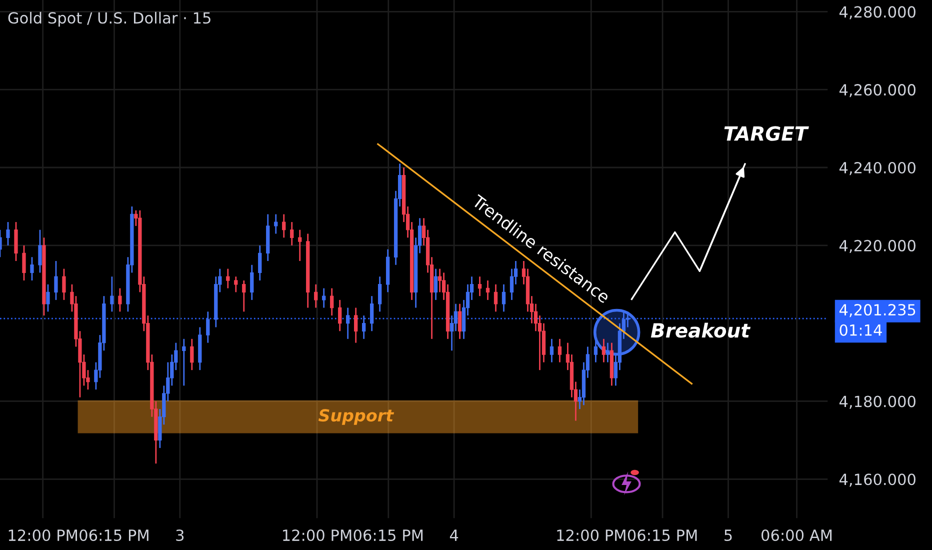 The height and width of the screenshot is (550, 932). I want to click on y-tick-label: 4,260.000, so click(877, 91).